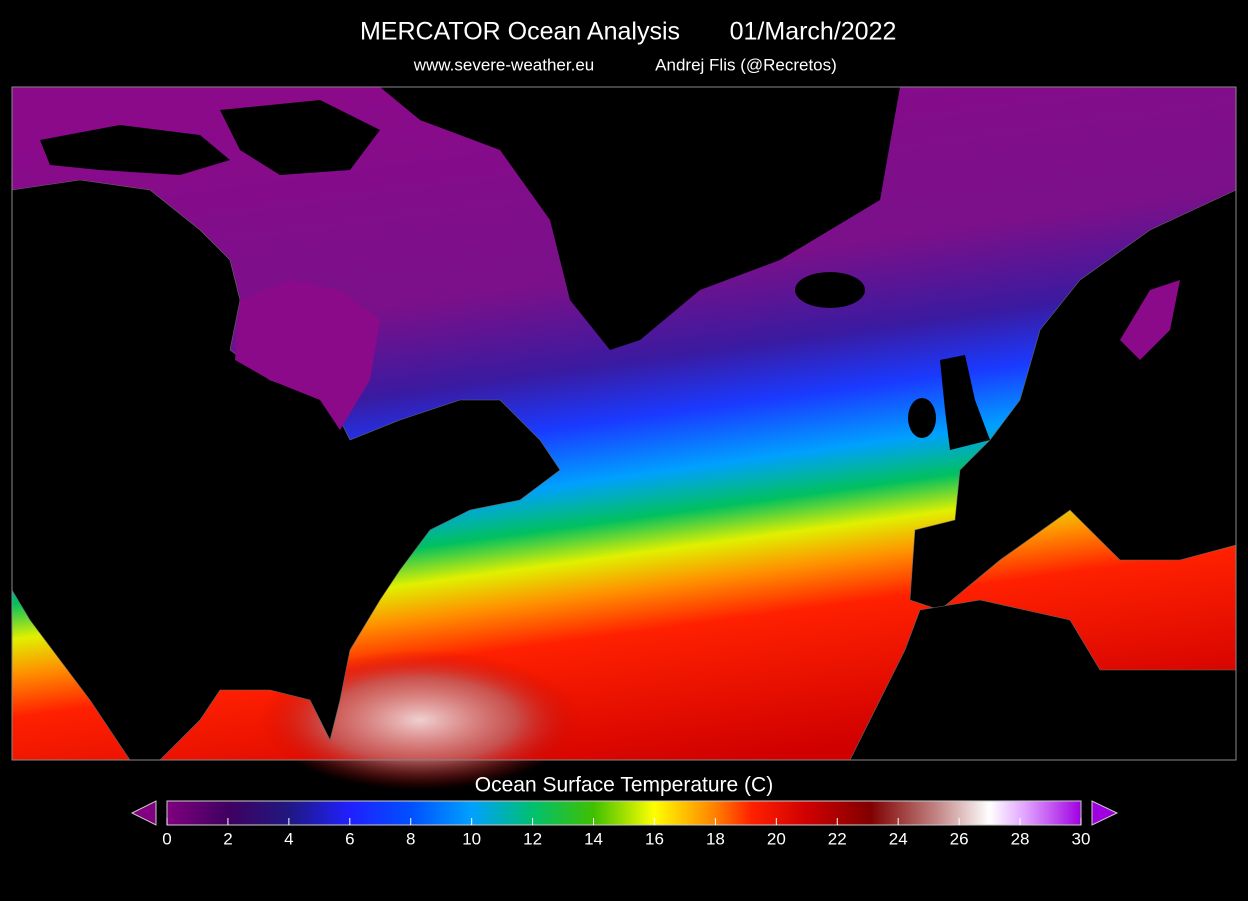  What do you see at coordinates (227, 838) in the screenshot?
I see `tick-label: 2` at bounding box center [227, 838].